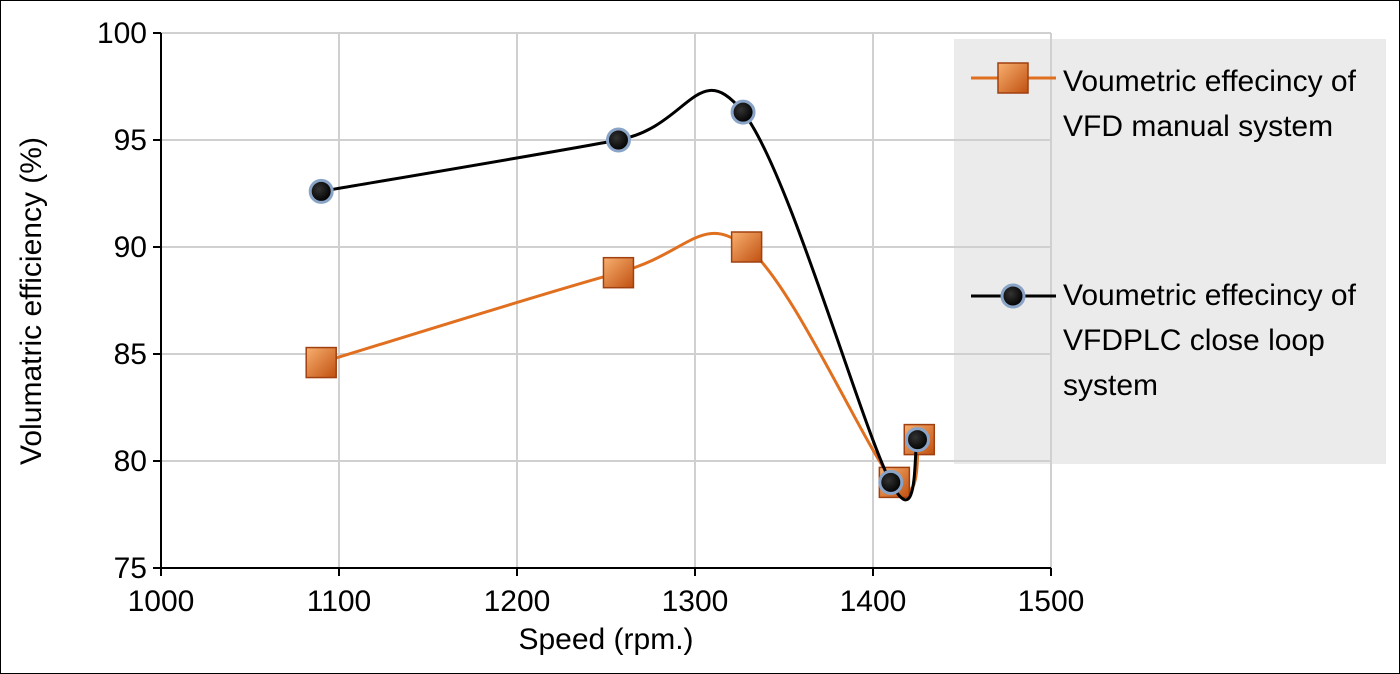 The height and width of the screenshot is (674, 1400). What do you see at coordinates (695, 601) in the screenshot?
I see `x-tick-label: 1300` at bounding box center [695, 601].